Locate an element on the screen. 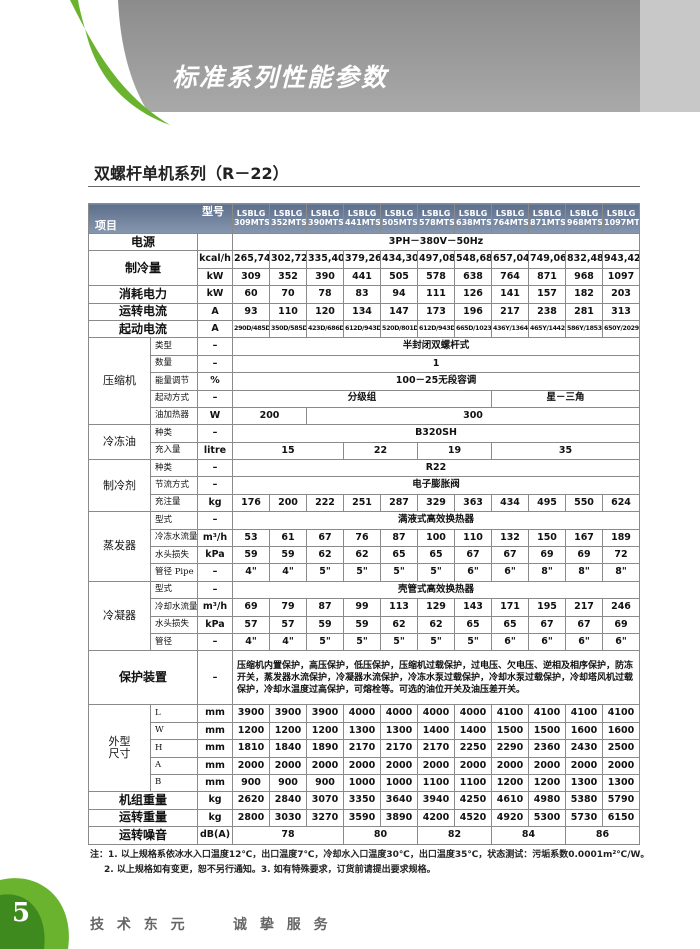 This screenshot has height=949, width=700. value-cell: 100 is located at coordinates (436, 538).